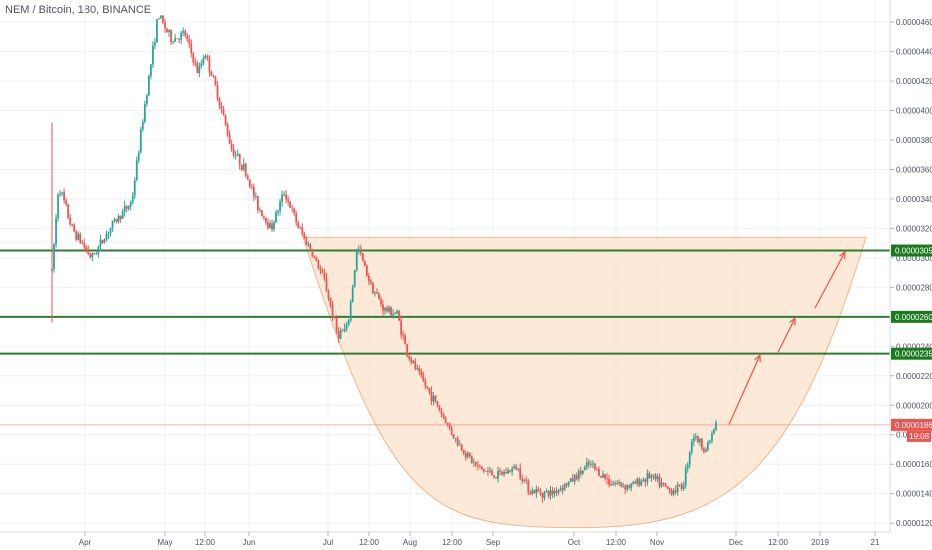  Describe the element at coordinates (786, 335) in the screenshot. I see `projection-arrow-shaft` at that location.